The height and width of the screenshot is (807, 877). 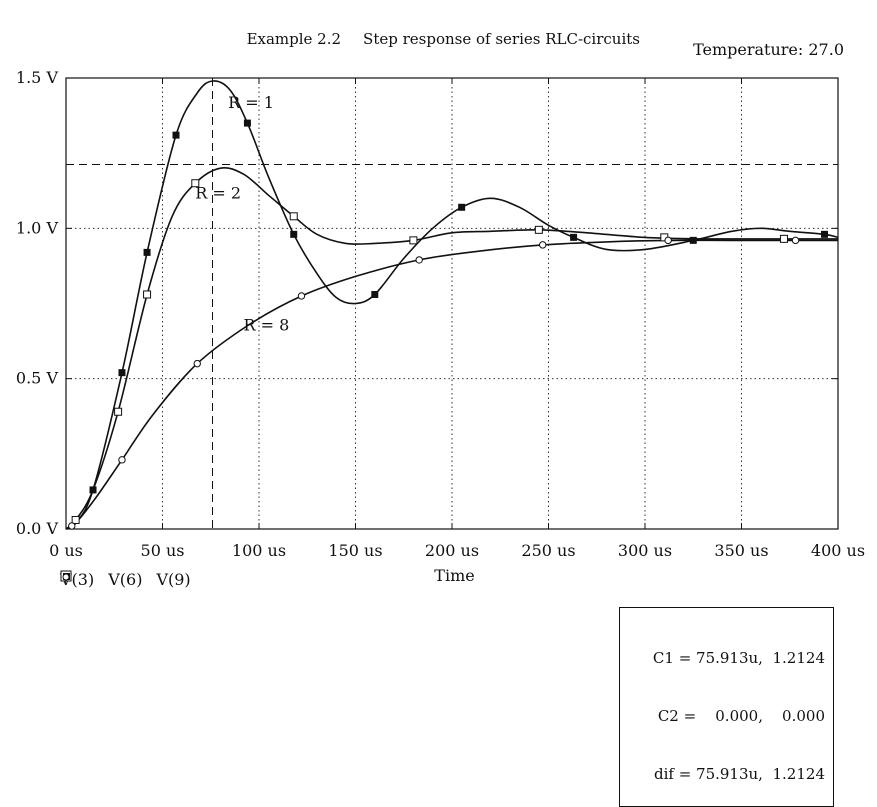 What do you see at coordinates (242, 213) in the screenshot?
I see `curve-annotations: R = 2 R = 1 R = 8` at bounding box center [242, 213].